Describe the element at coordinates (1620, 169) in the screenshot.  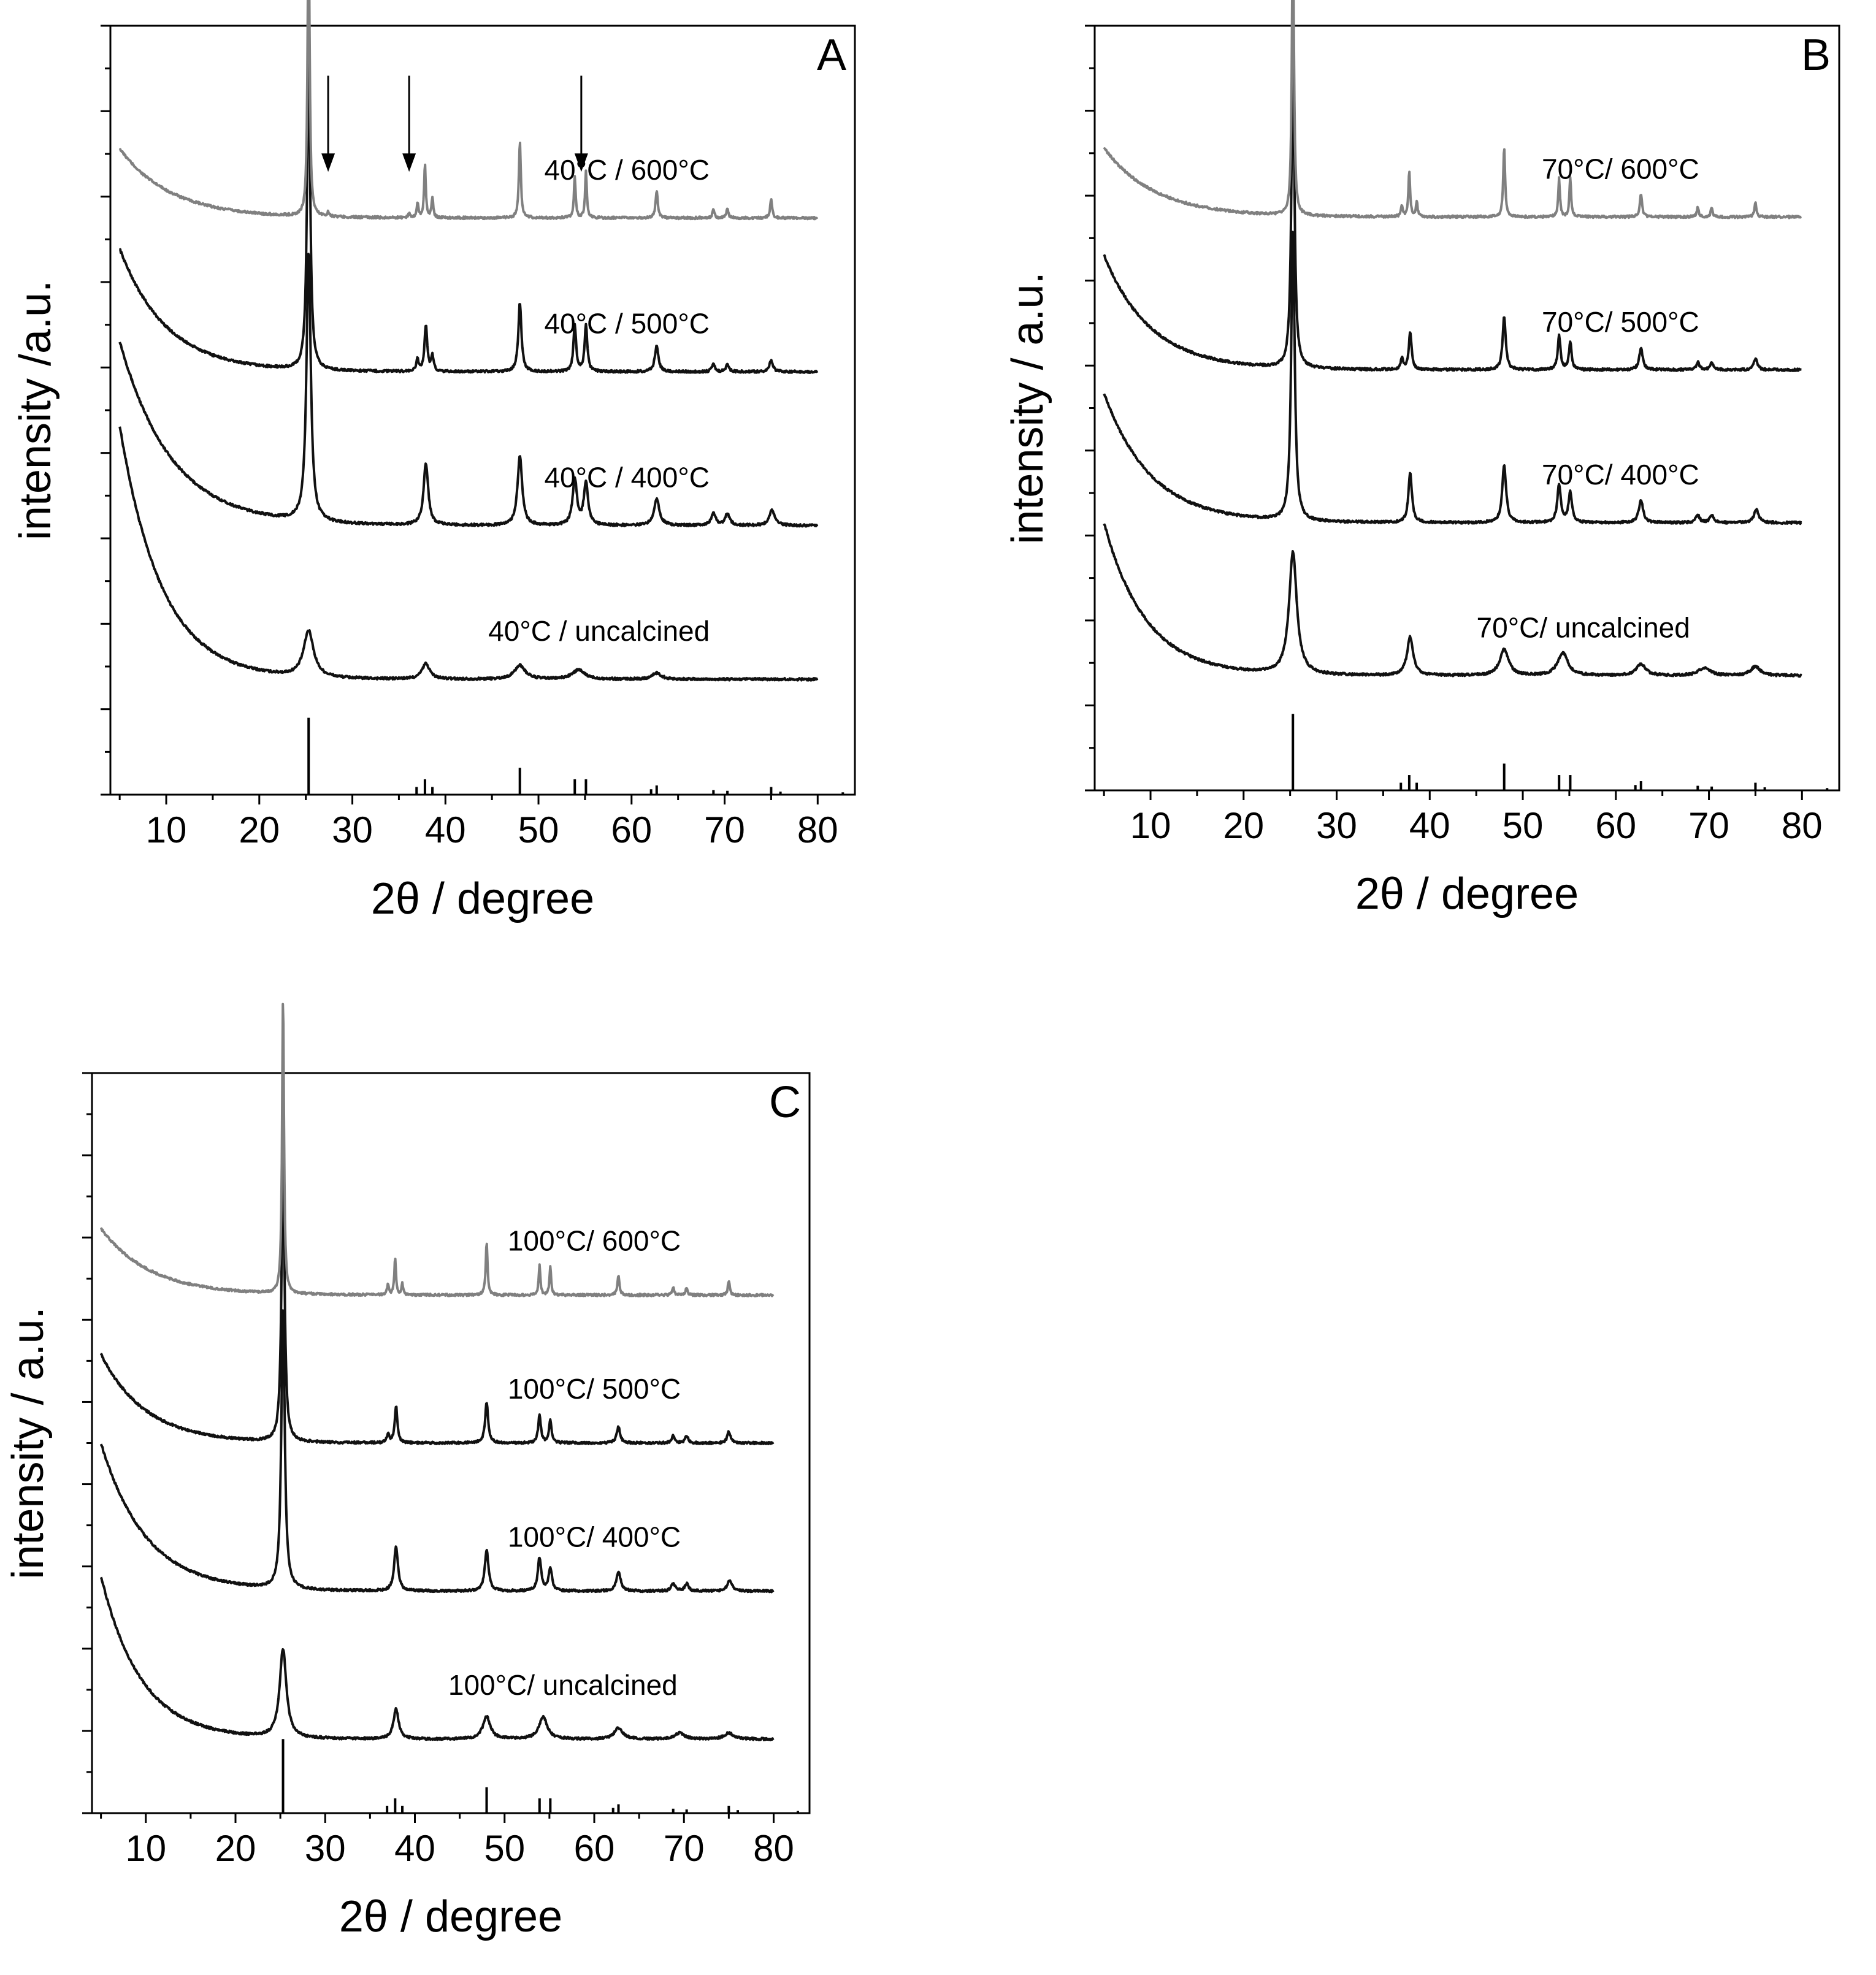
I see `series-label: 70°C/ 600°C` at that location.